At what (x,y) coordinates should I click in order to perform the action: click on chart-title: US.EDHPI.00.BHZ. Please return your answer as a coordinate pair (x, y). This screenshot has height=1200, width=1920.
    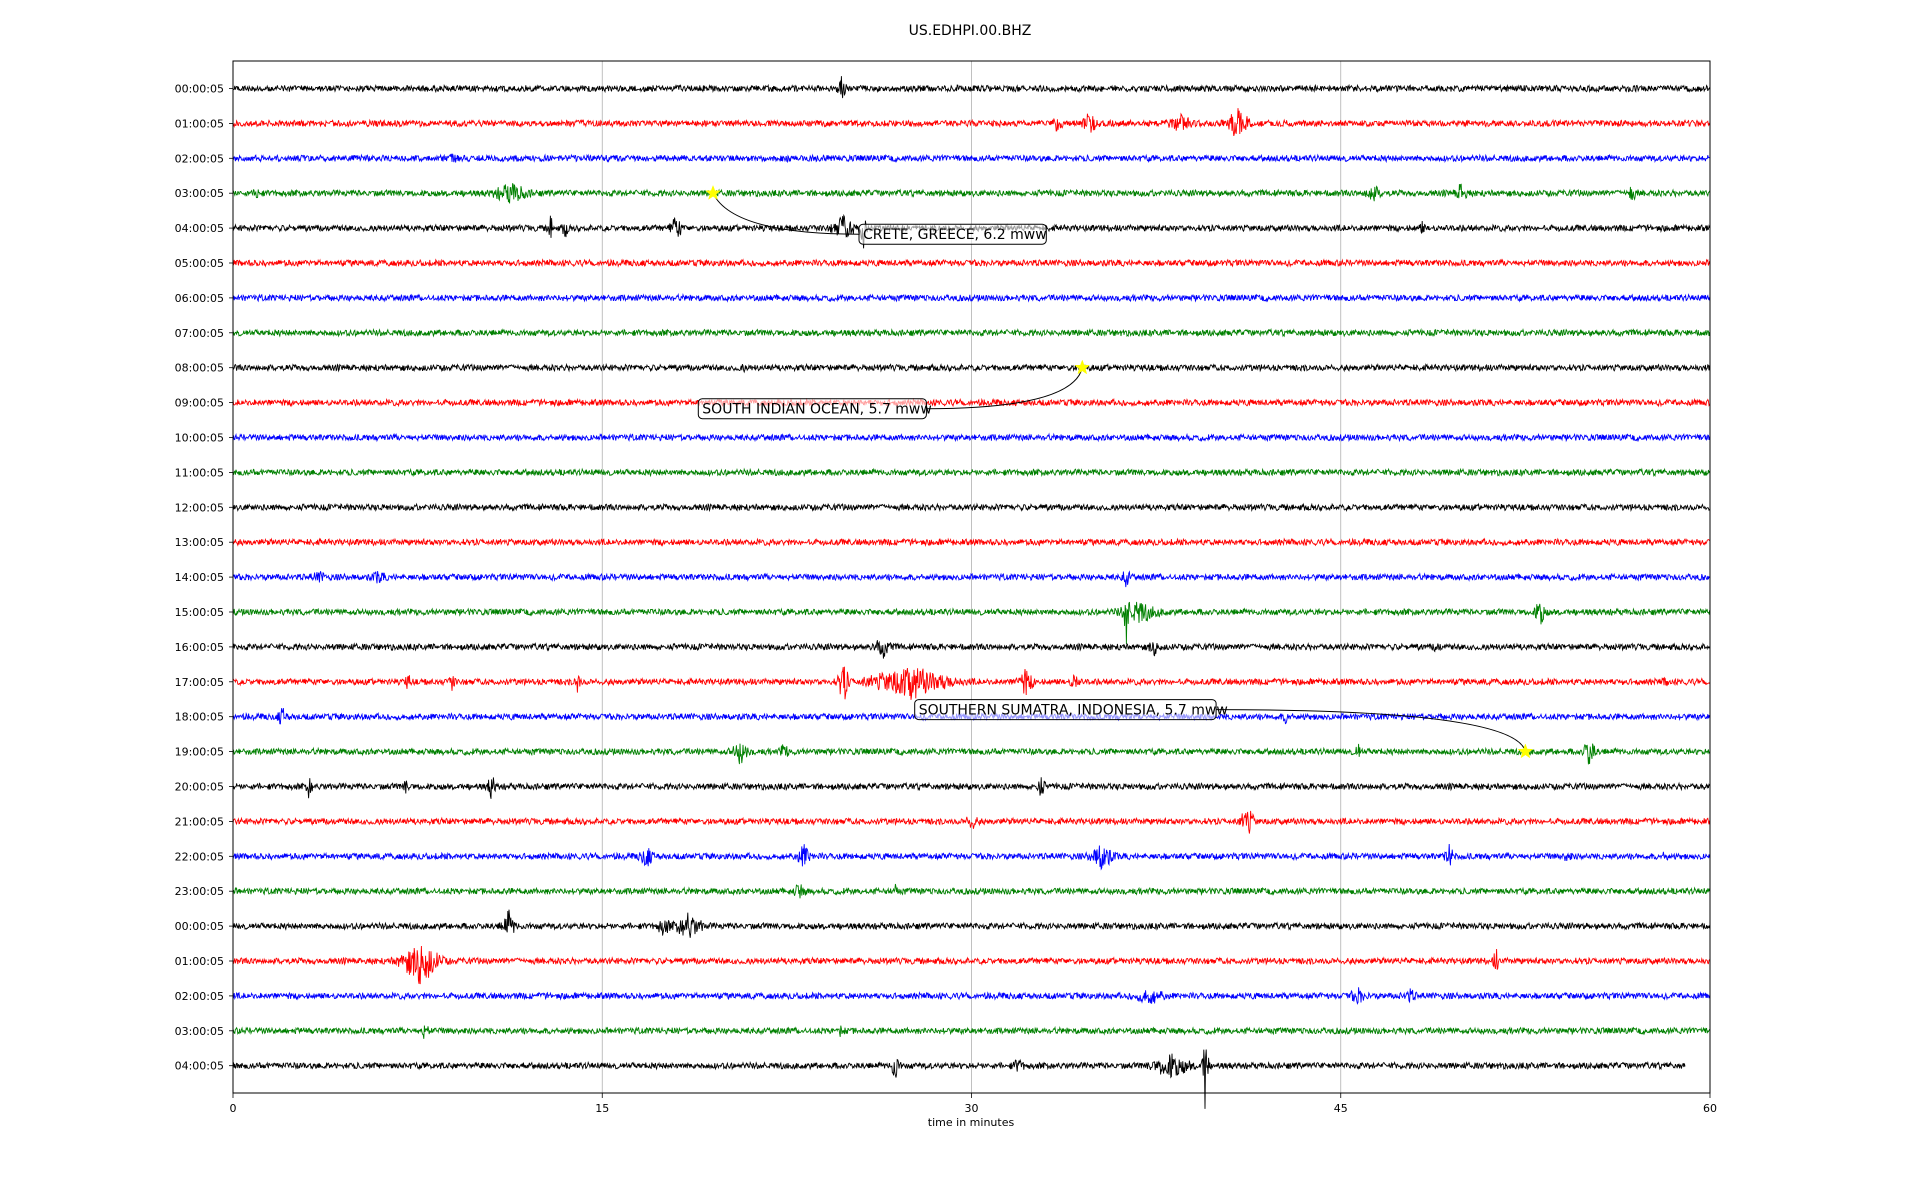
    Looking at the image, I should click on (970, 31).